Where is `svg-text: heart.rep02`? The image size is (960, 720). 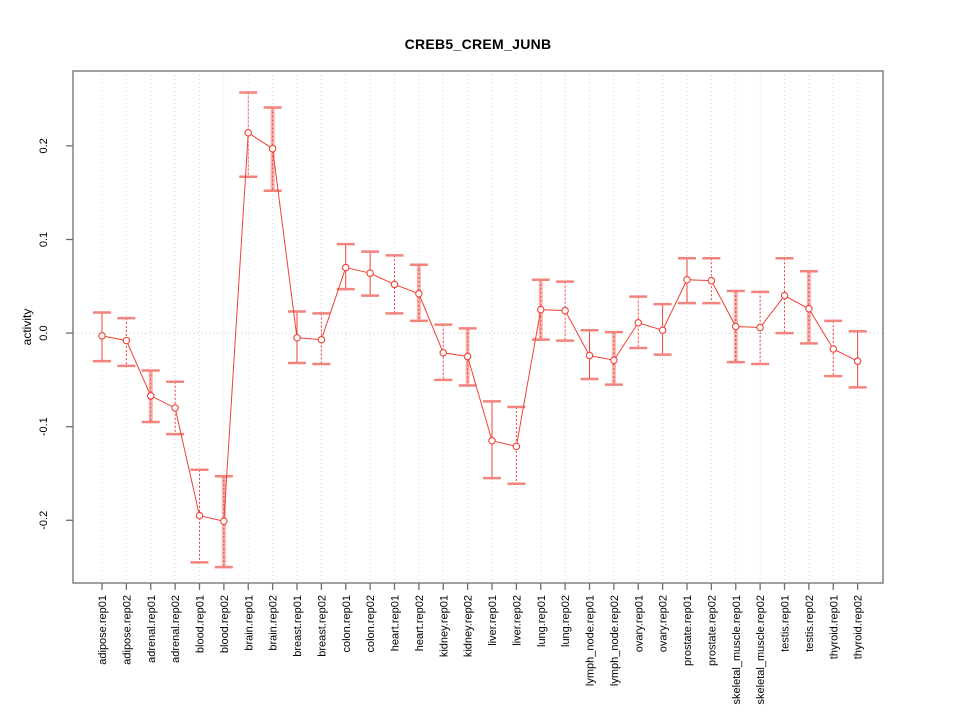 svg-text: heart.rep02 is located at coordinates (420, 623).